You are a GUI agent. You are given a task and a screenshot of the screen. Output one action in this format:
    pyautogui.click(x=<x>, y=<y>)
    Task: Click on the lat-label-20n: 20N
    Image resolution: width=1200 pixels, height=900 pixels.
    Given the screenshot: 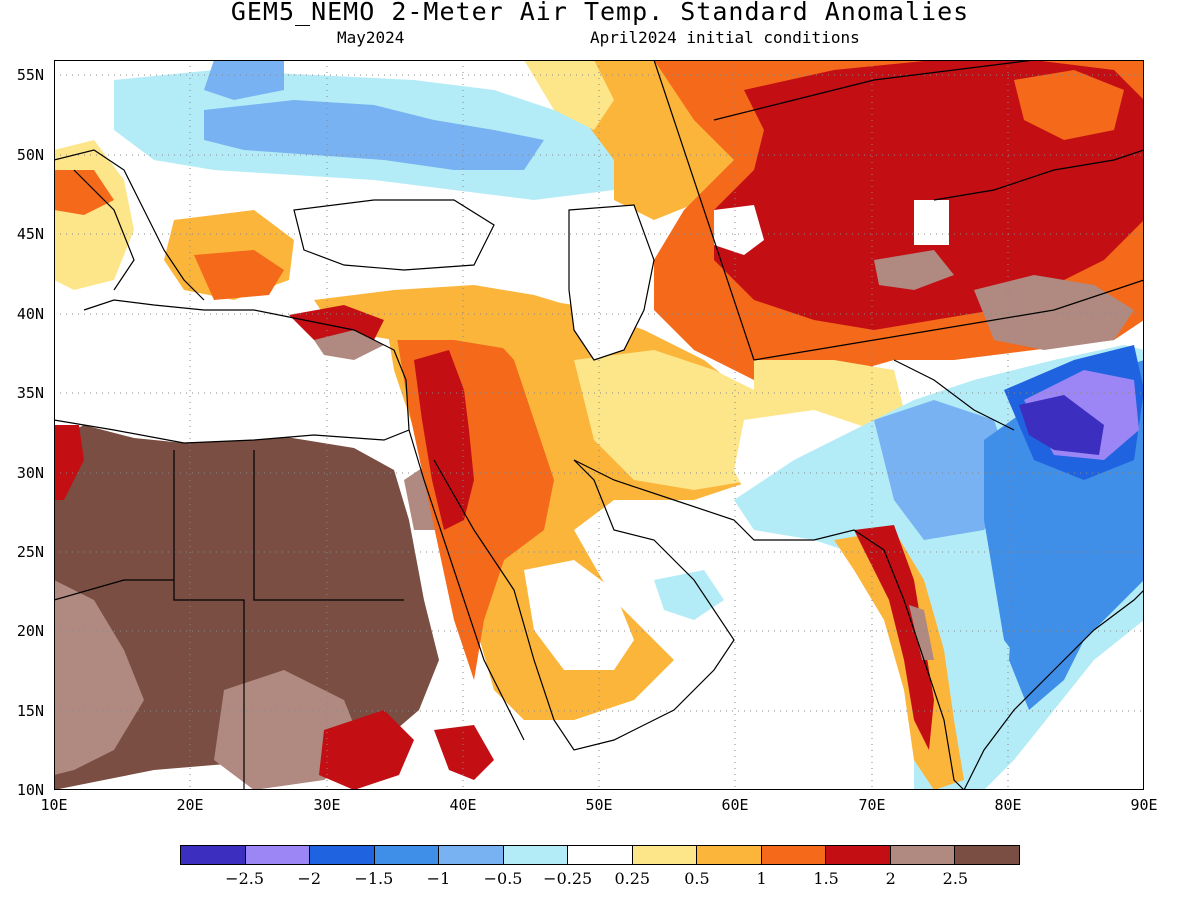 What is the action you would take?
    pyautogui.click(x=30, y=631)
    